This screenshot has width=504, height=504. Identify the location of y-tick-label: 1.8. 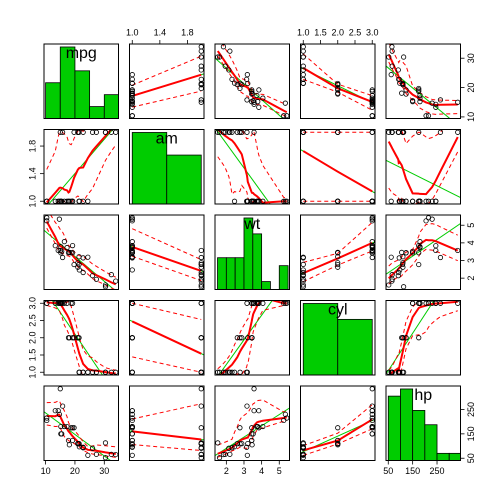
(32, 146).